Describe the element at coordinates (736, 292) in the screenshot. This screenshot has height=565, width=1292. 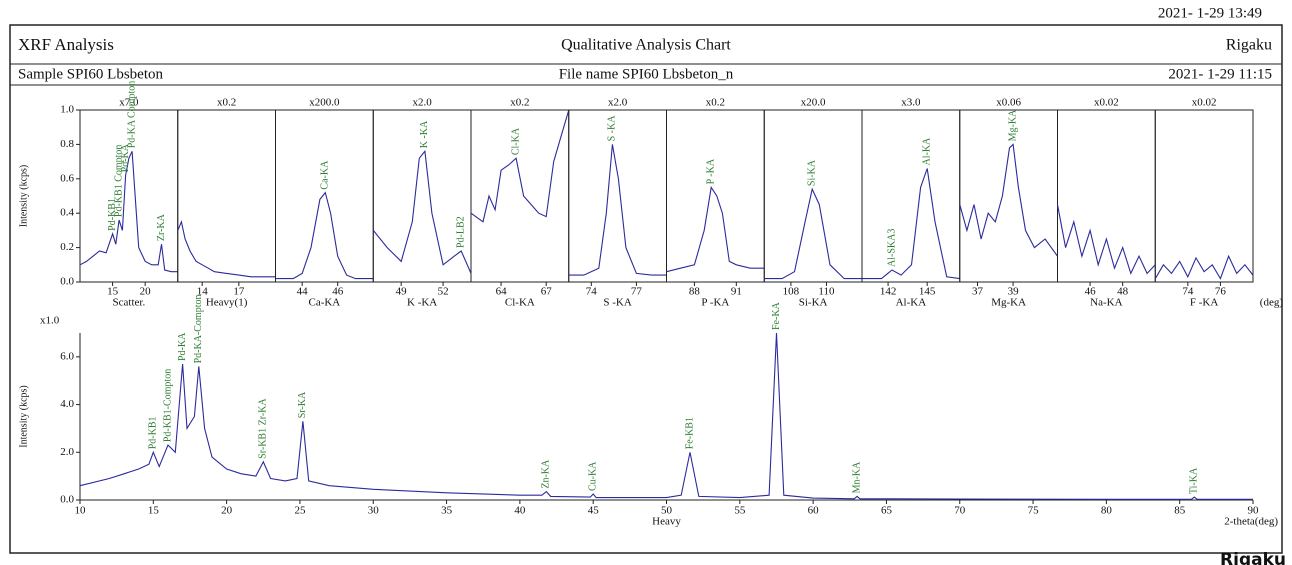
I see `x-tick-label: 91` at that location.